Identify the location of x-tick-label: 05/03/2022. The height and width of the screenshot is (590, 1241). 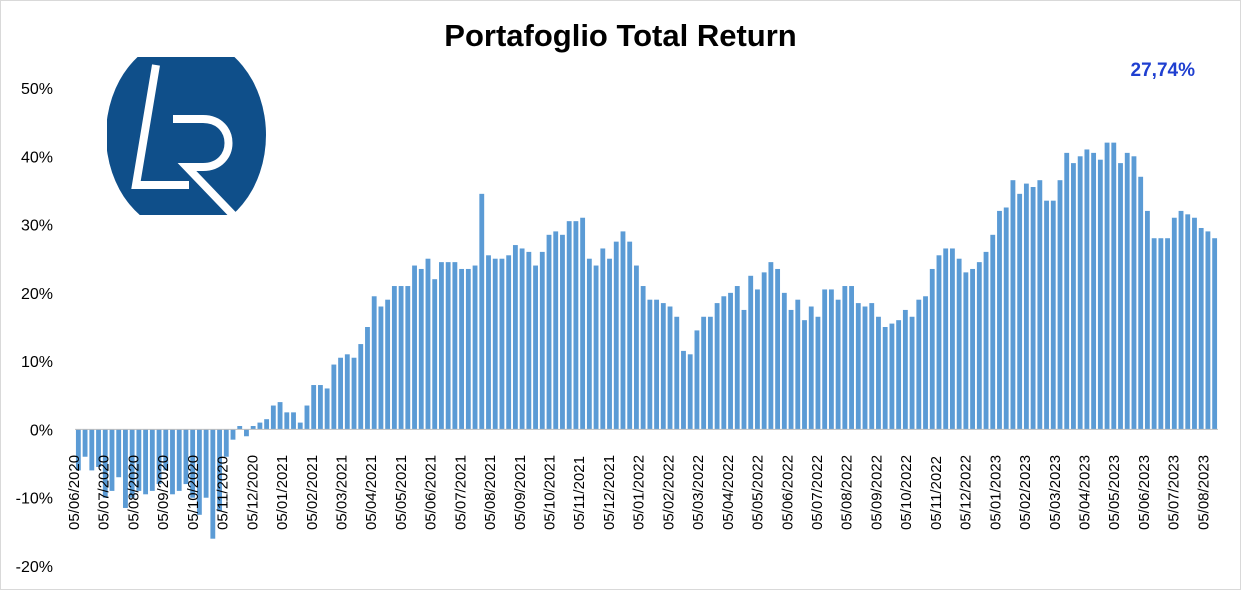
(698, 492).